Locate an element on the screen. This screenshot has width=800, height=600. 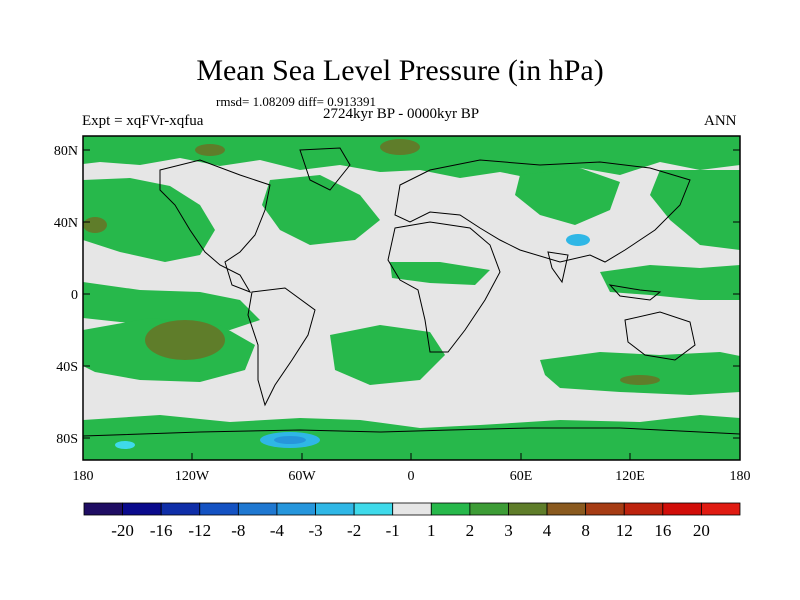
experiment-label: Expt = xqFVr-xqfua is located at coordinates (143, 121).